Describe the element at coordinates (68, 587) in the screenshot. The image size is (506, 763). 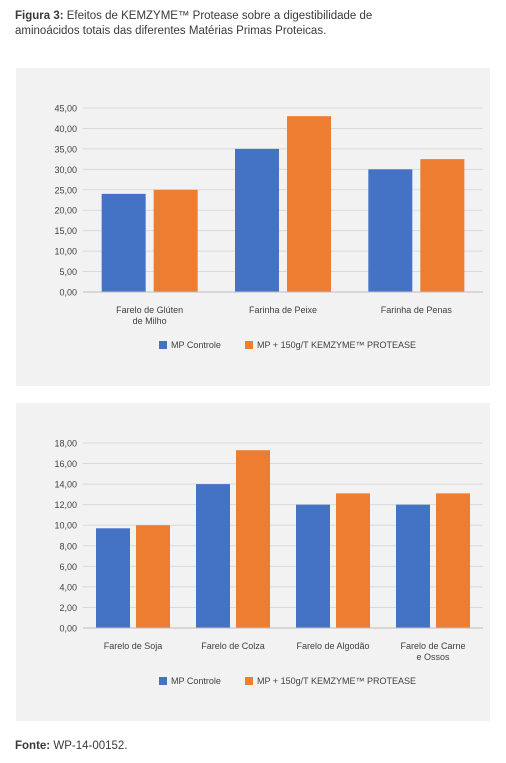
I see `y-tick-label: 4,00` at that location.